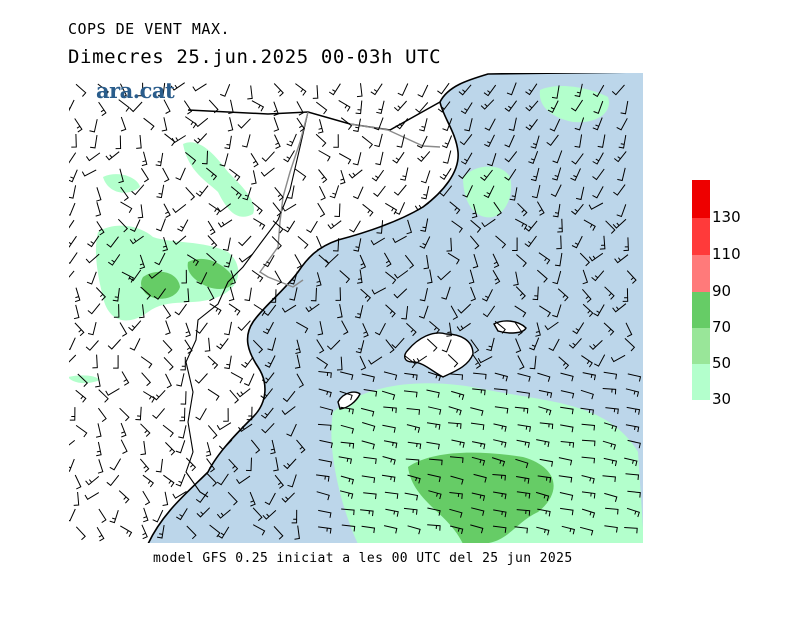 The image size is (800, 617). I want to click on catalonia-border, so click(283, 199).